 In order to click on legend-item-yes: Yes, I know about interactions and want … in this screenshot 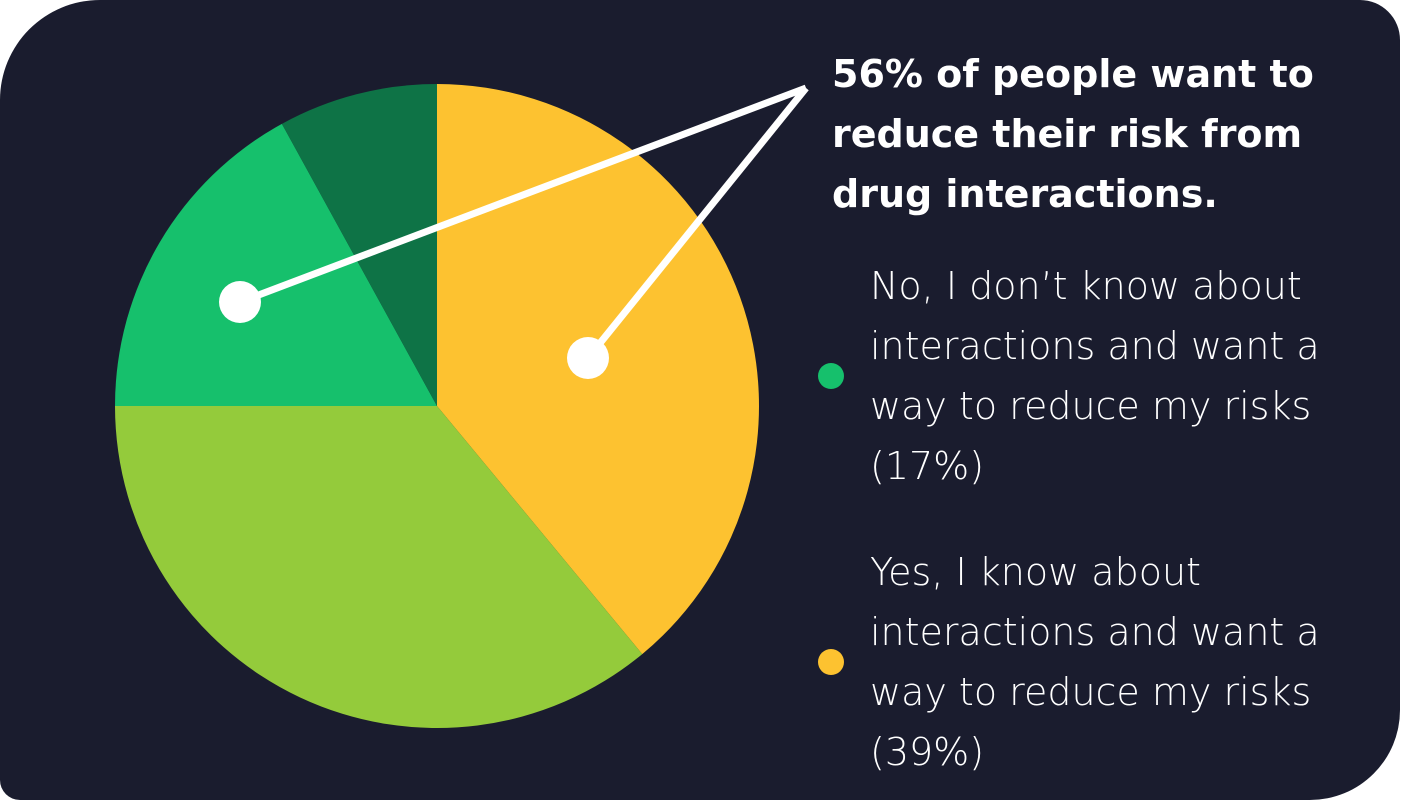, I will do `click(1079, 662)`.